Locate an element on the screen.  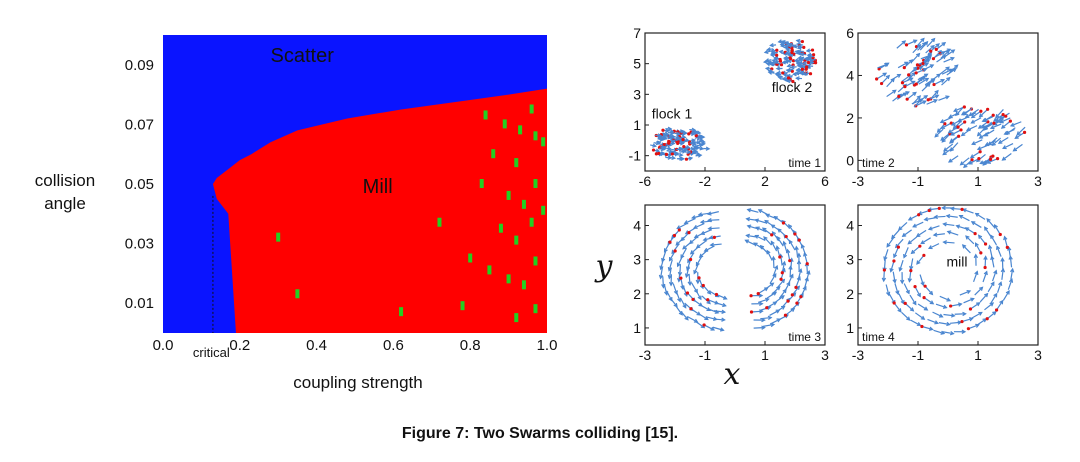
x-tick-label: 6 is located at coordinates (825, 181).